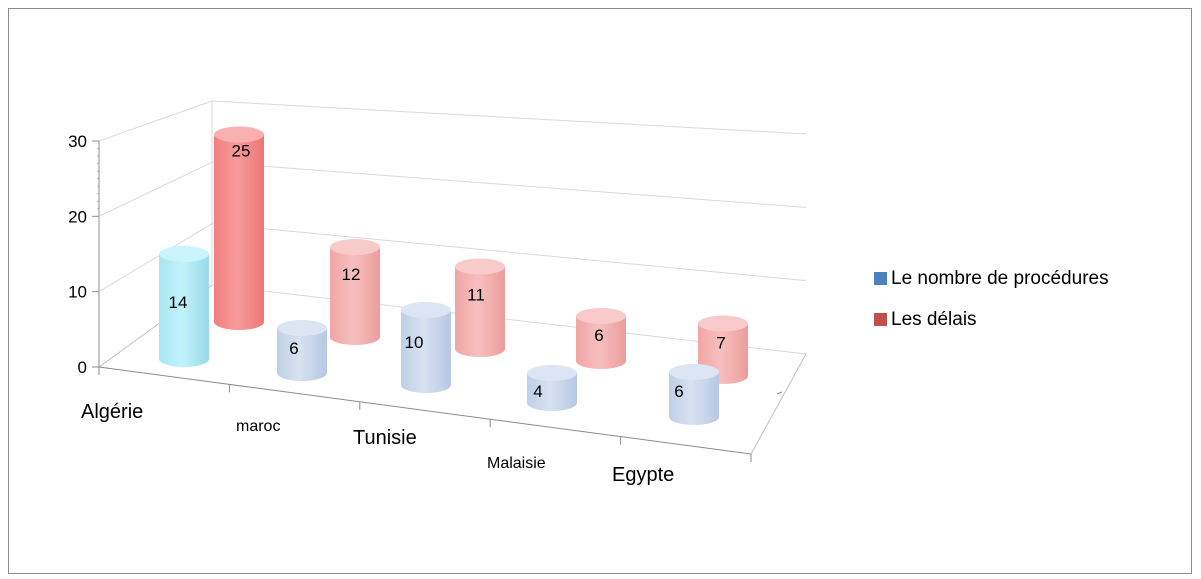  I want to click on data-label-delais: 25, so click(241, 151).